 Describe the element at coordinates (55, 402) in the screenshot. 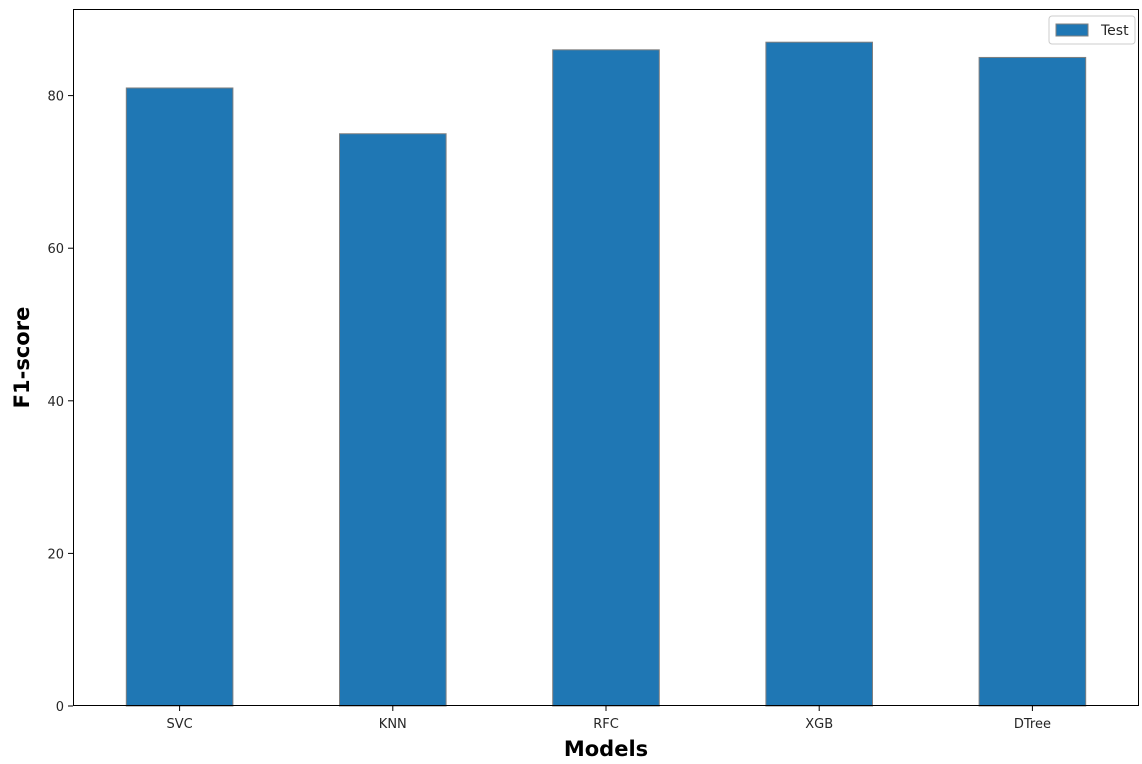

I see `y-tick-label: 40` at that location.